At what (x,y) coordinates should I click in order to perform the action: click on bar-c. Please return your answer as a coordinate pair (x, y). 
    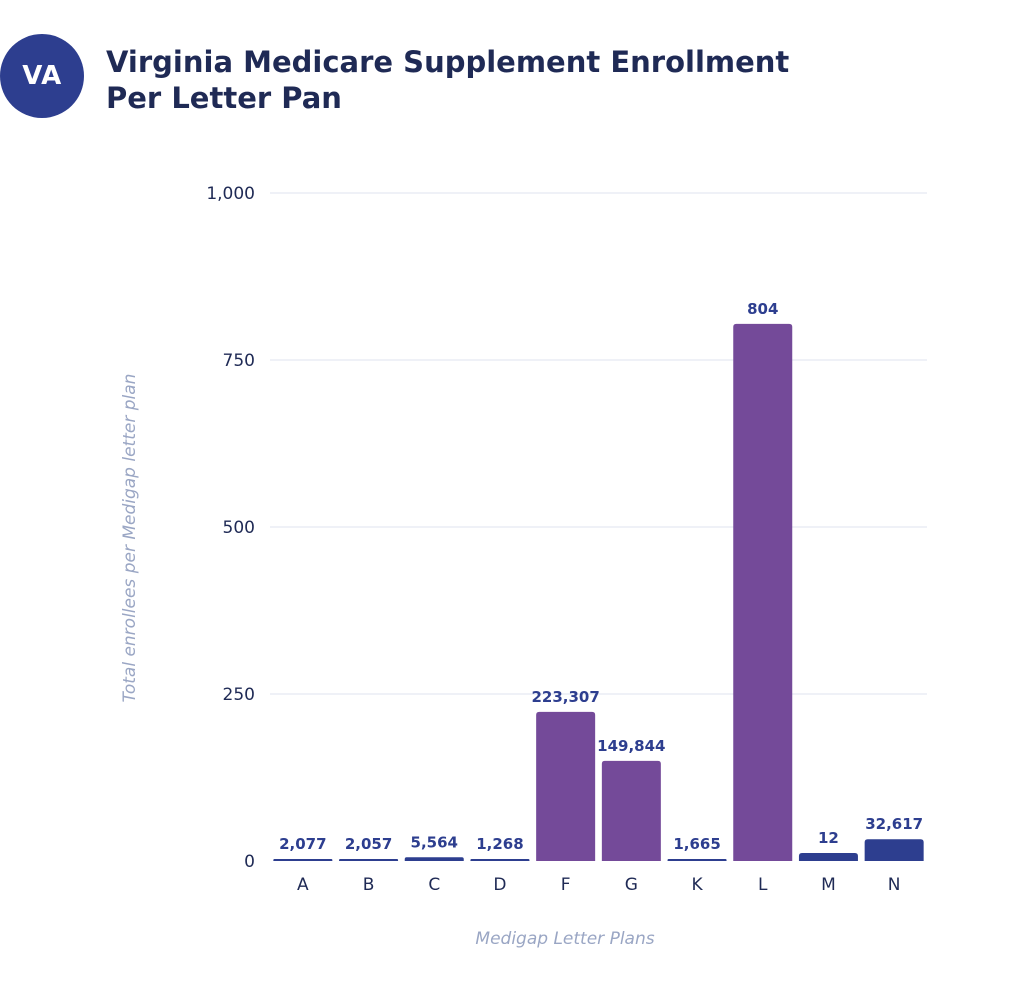
    Looking at the image, I should click on (434, 859).